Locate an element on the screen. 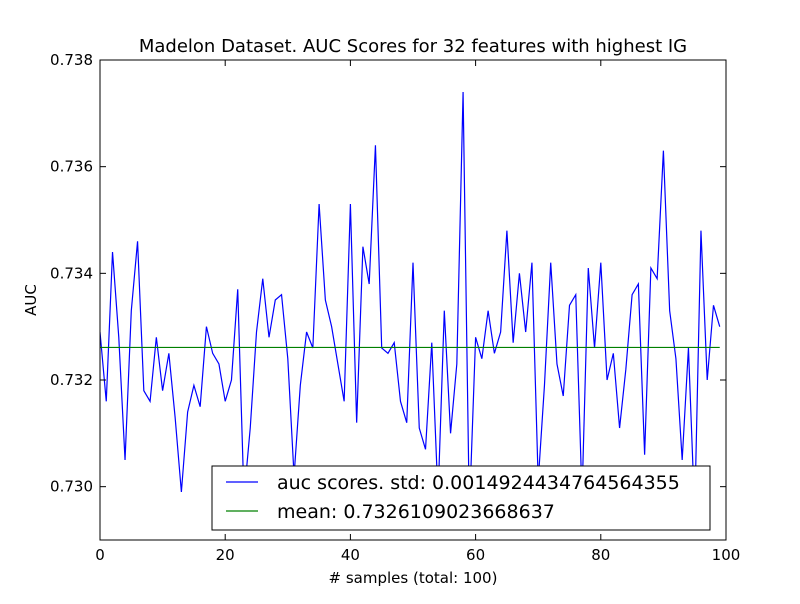 The height and width of the screenshot is (604, 800). y-tick-label: 0.732 is located at coordinates (71, 380).